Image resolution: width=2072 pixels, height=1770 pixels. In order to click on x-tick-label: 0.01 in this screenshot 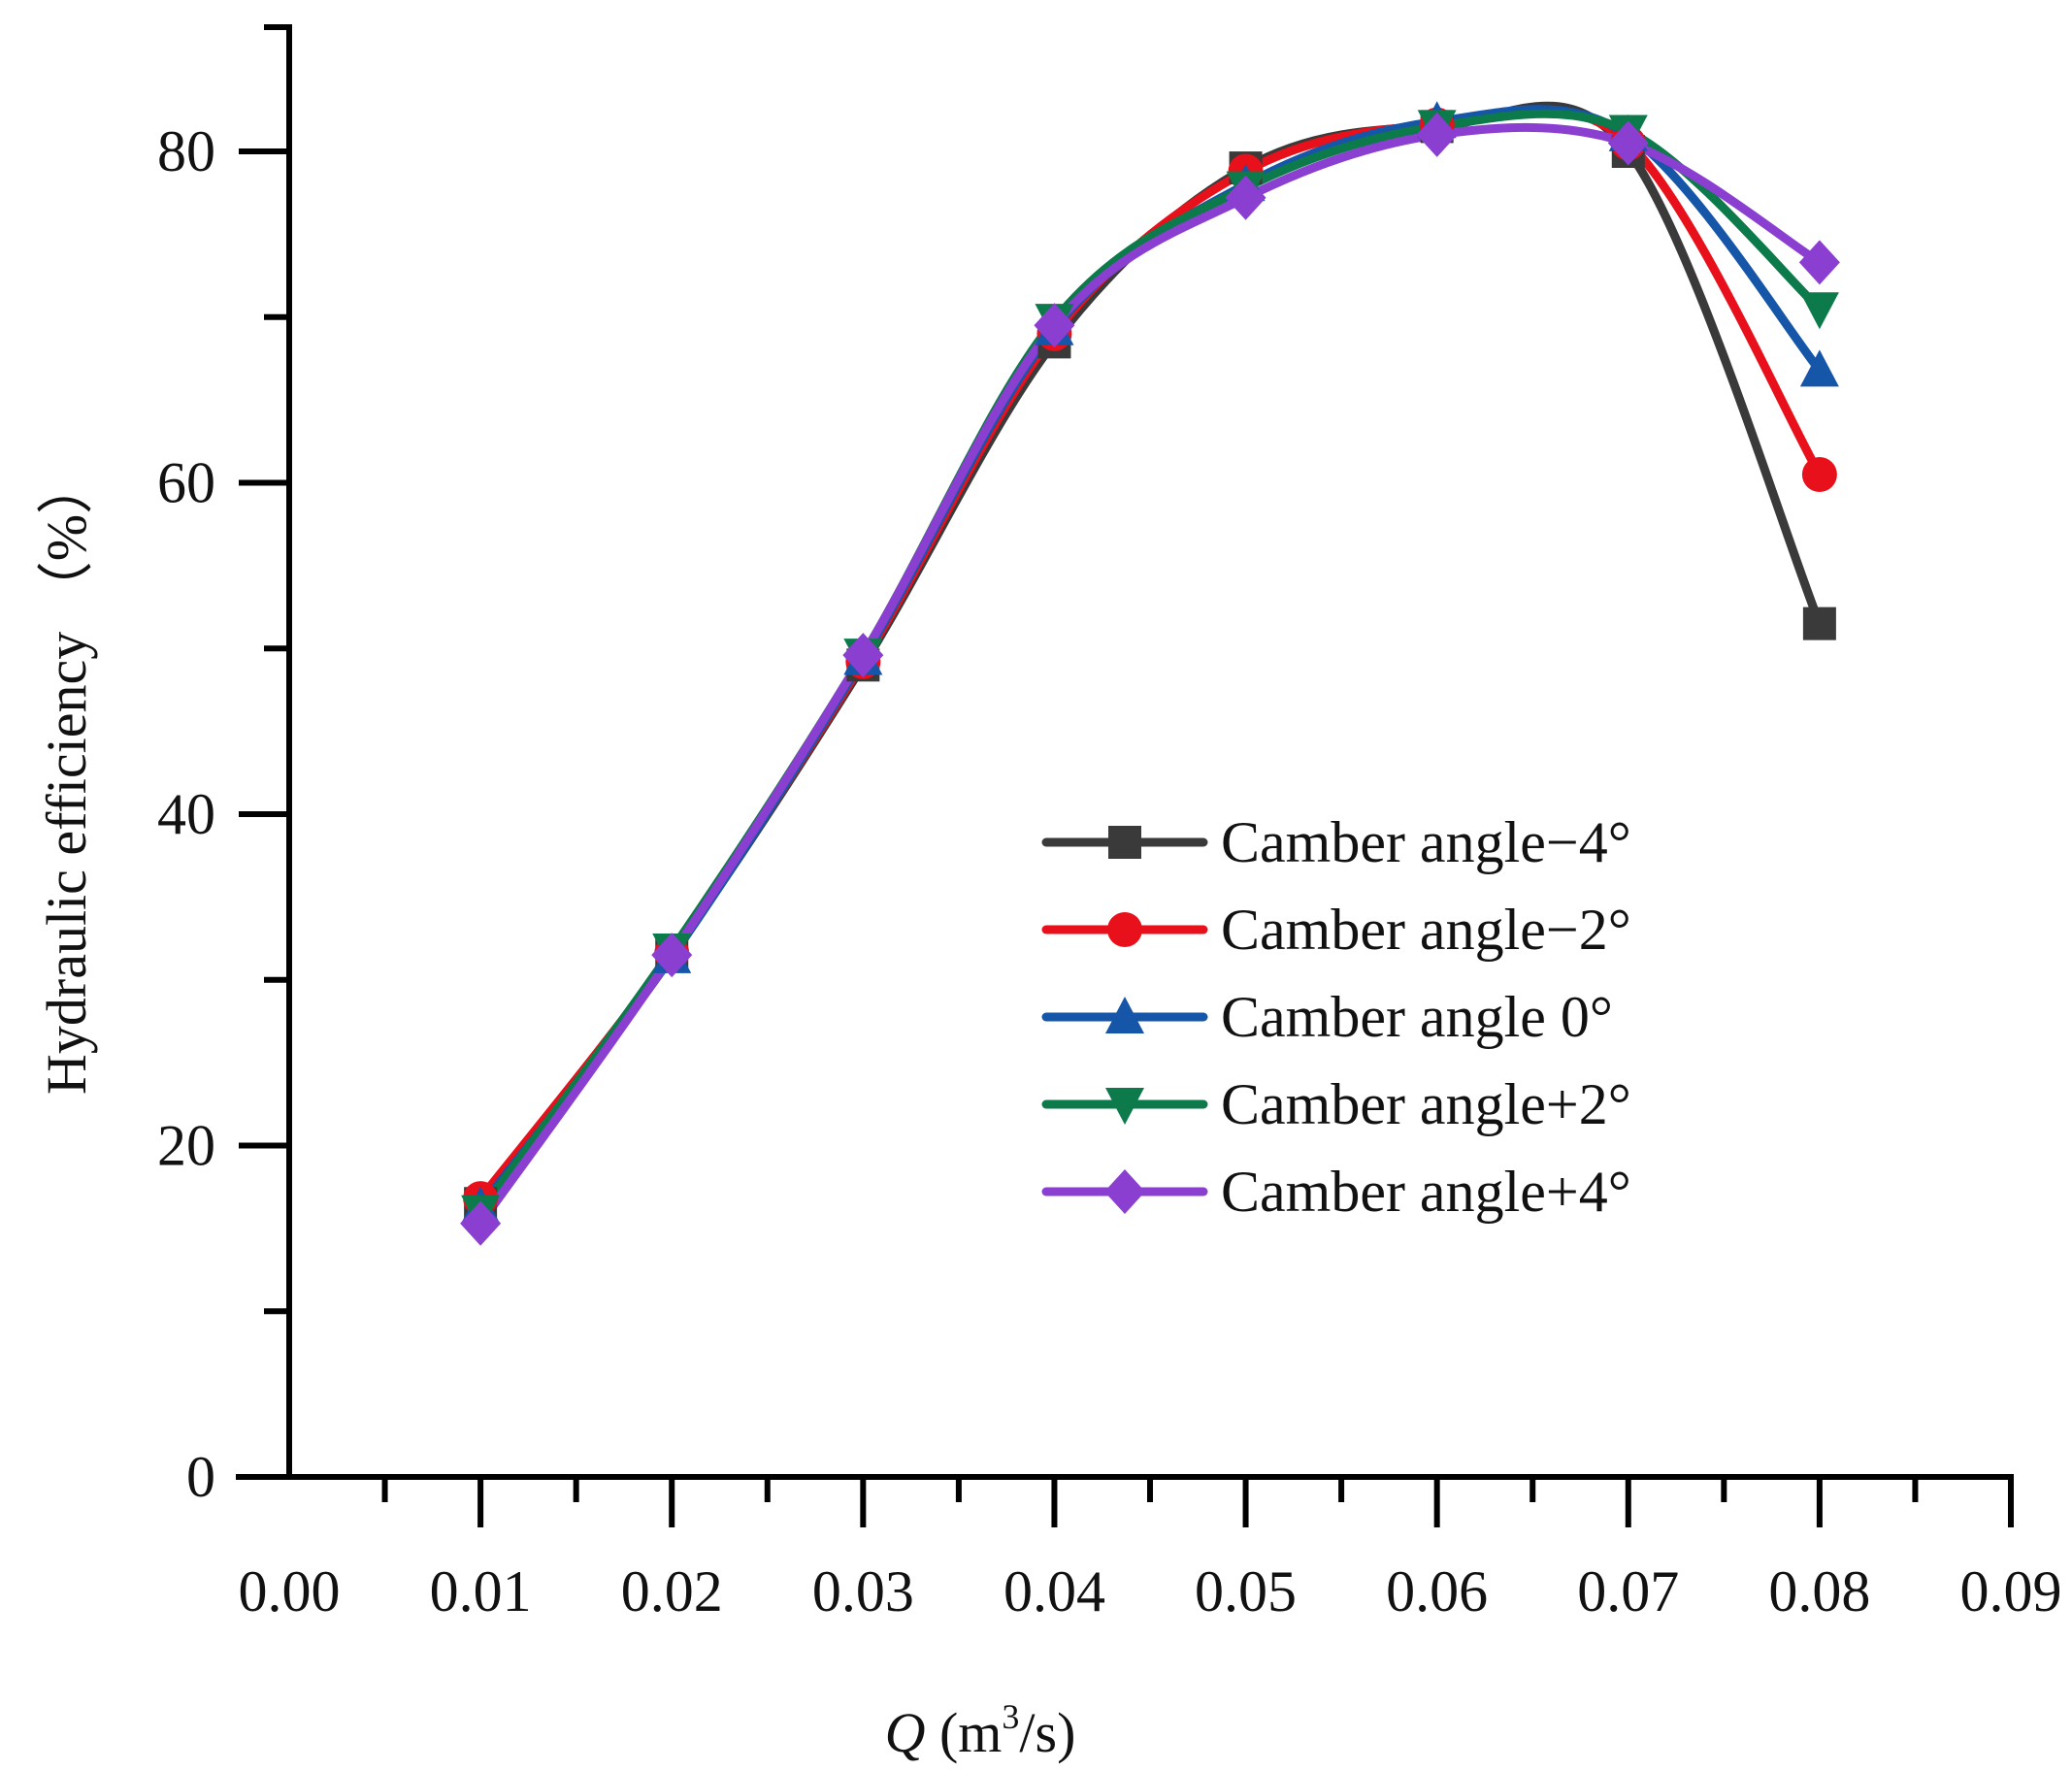, I will do `click(481, 1591)`.